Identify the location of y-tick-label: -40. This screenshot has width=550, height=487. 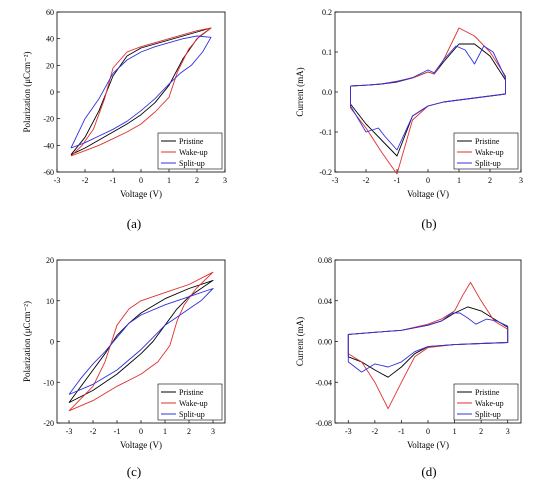
(48, 145).